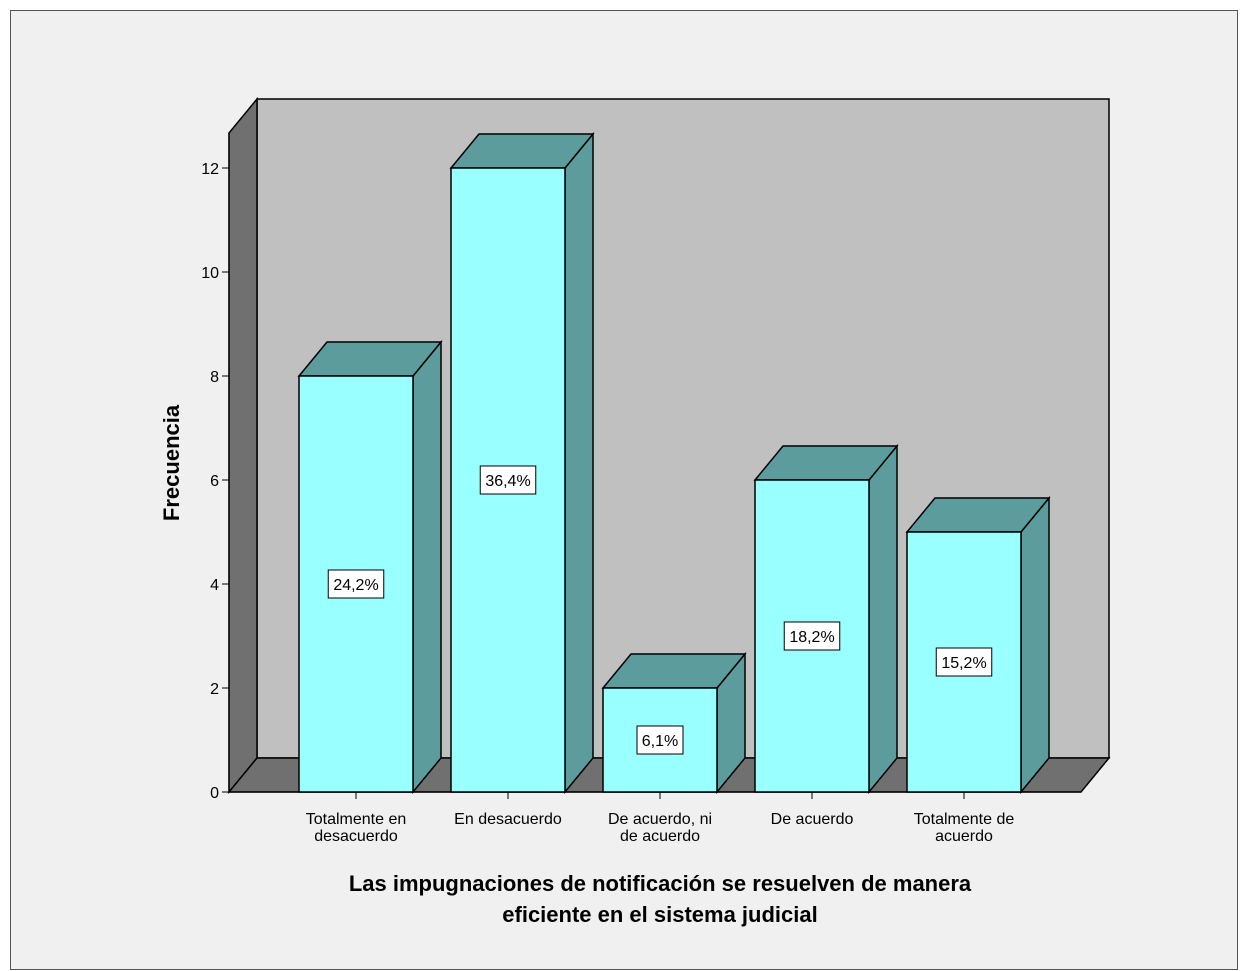 Image resolution: width=1240 pixels, height=971 pixels. I want to click on y-tick-label: 8, so click(214, 377).